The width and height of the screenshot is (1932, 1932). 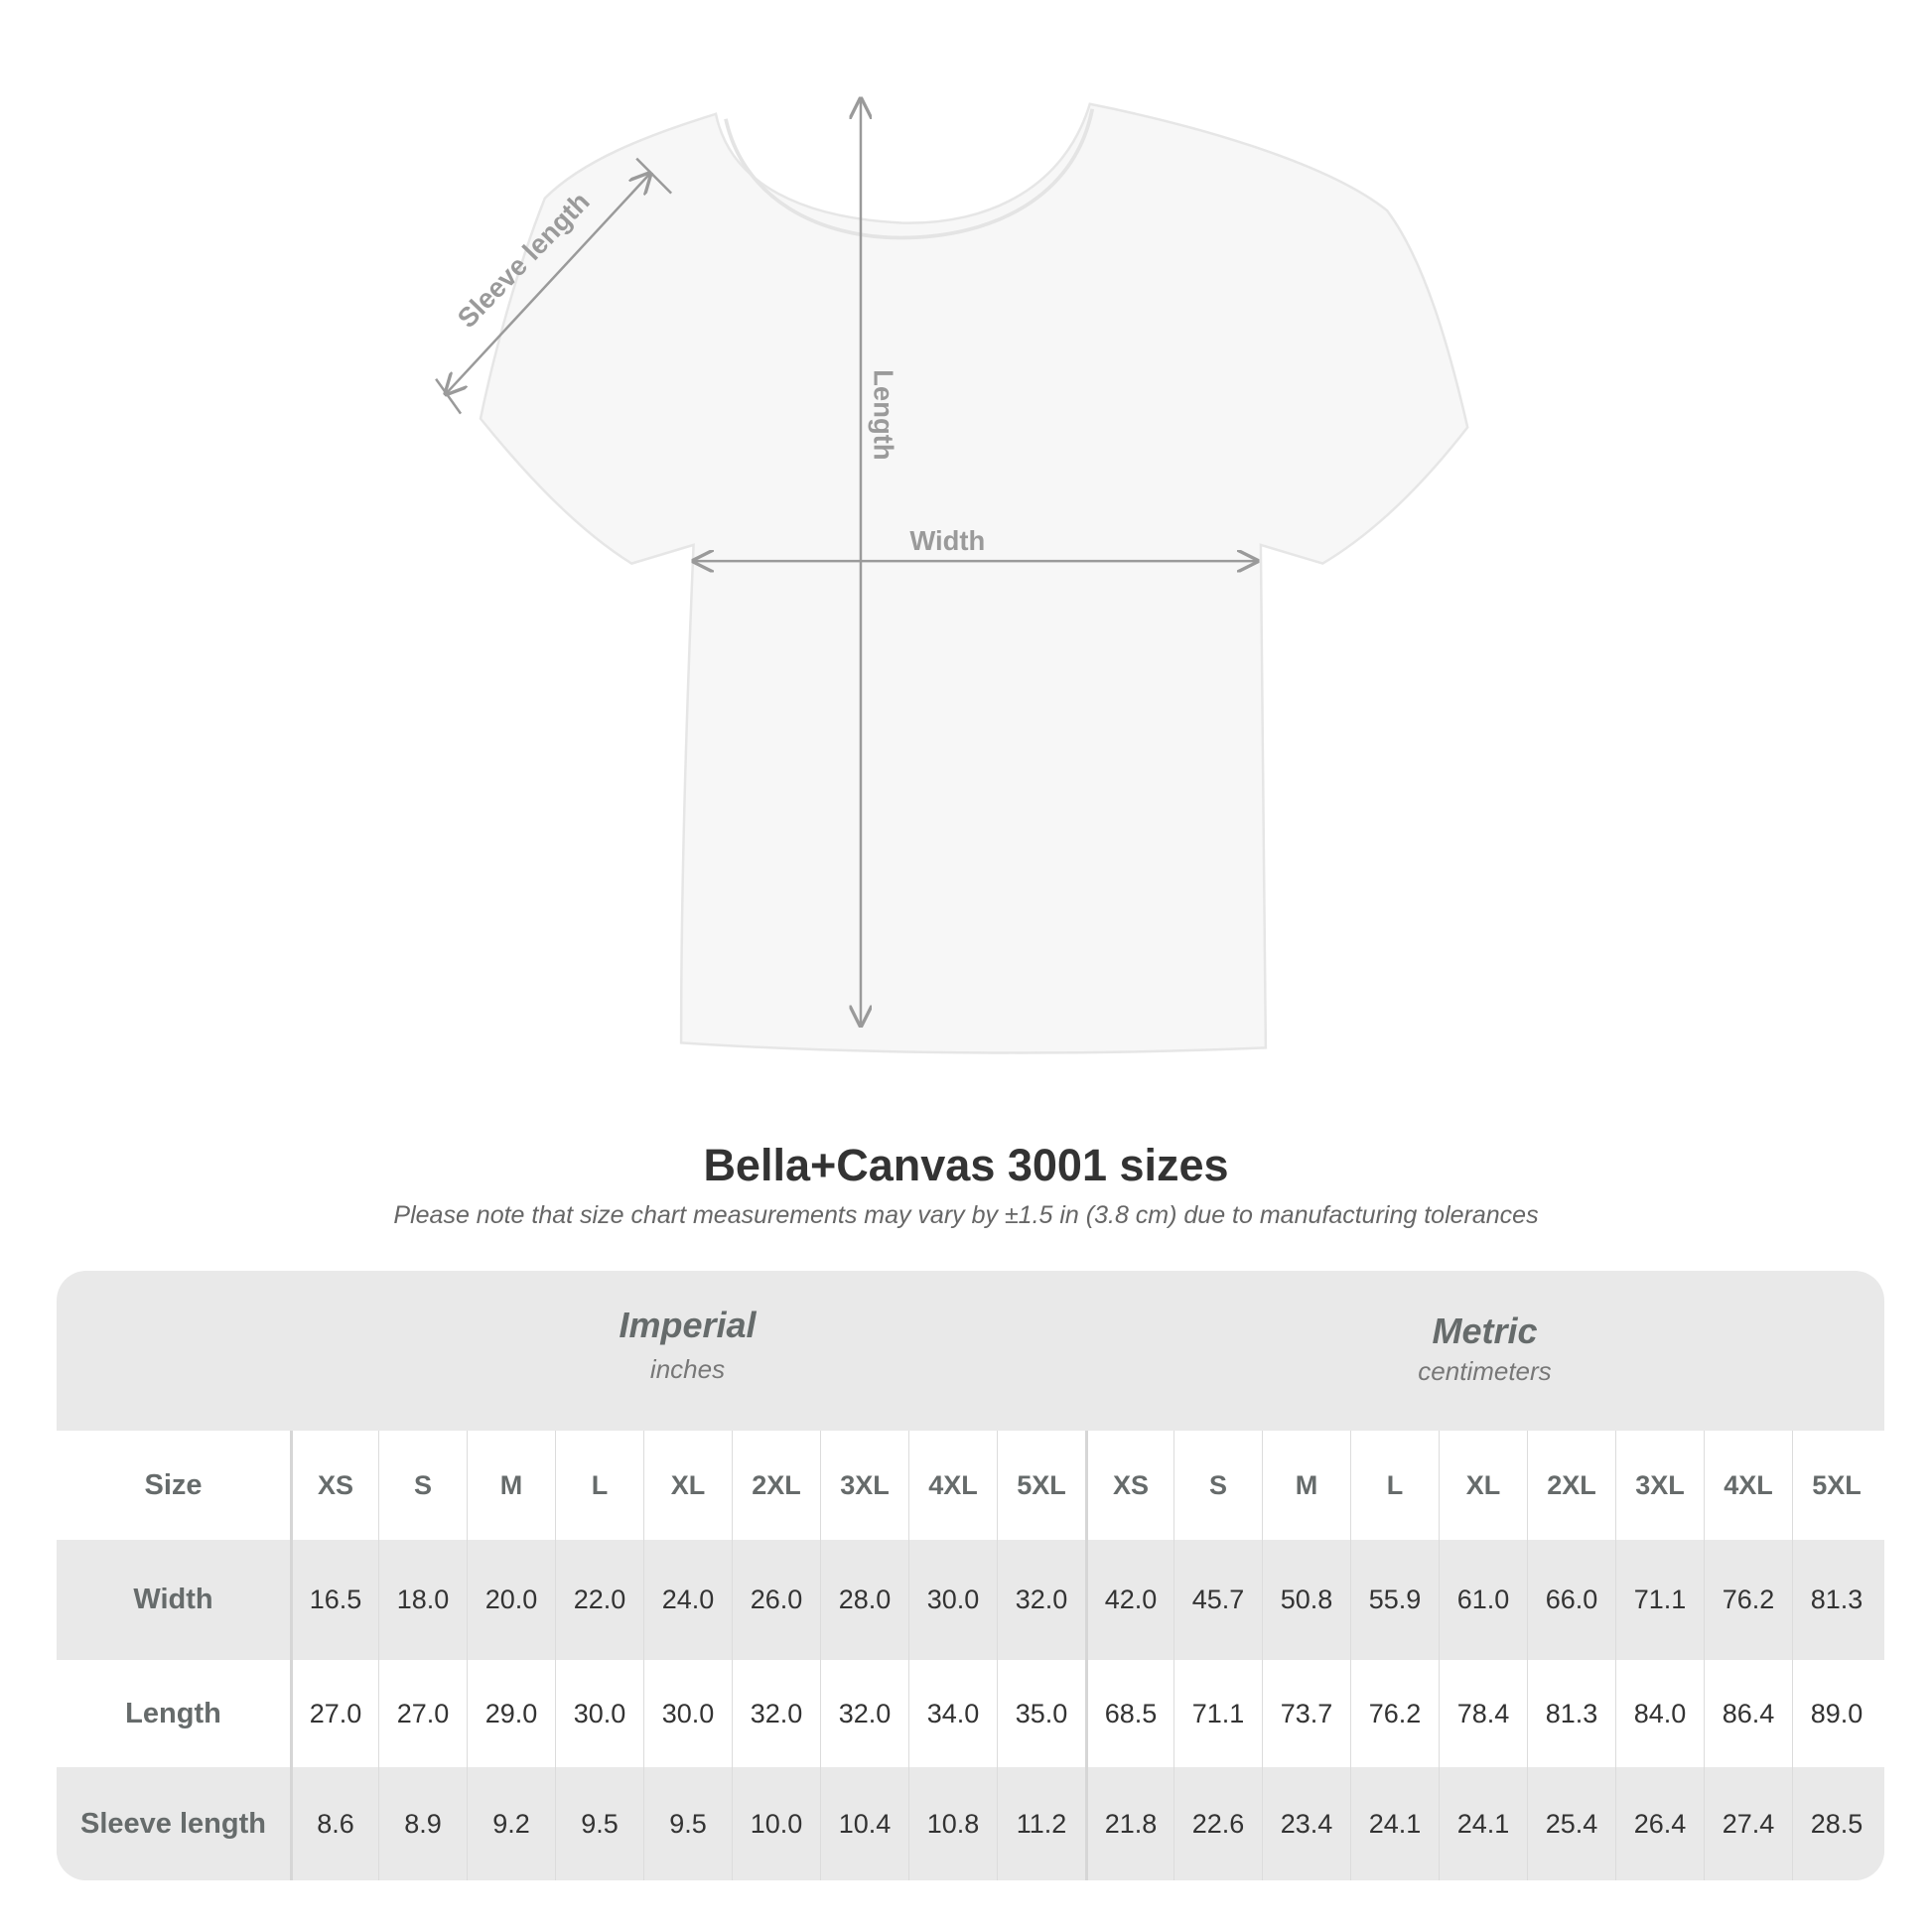 What do you see at coordinates (173, 1485) in the screenshot?
I see `row-label: Size` at bounding box center [173, 1485].